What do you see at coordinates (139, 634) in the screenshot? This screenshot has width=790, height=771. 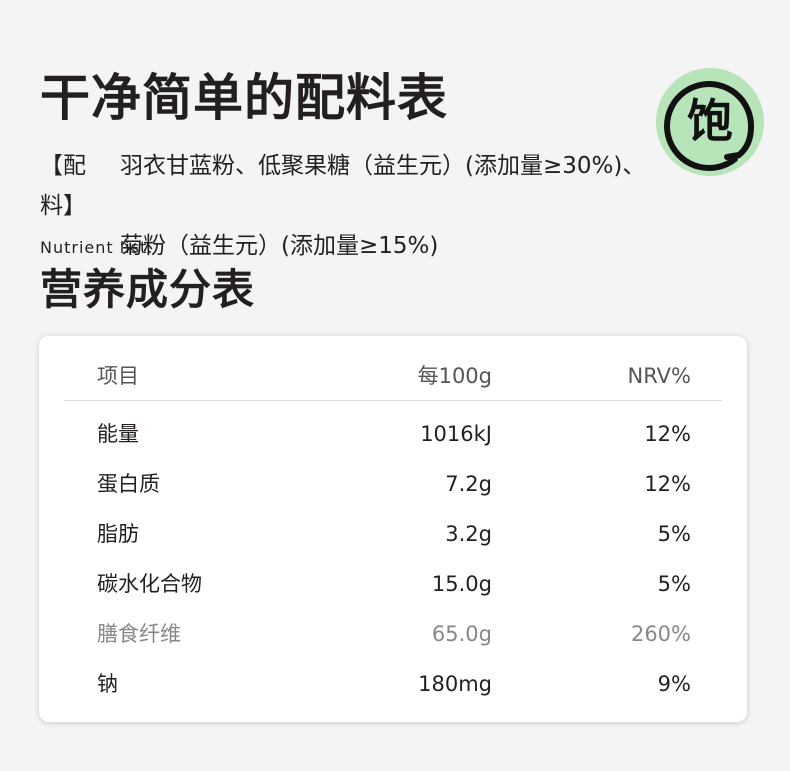 I see `row-item: 膳食纤维` at bounding box center [139, 634].